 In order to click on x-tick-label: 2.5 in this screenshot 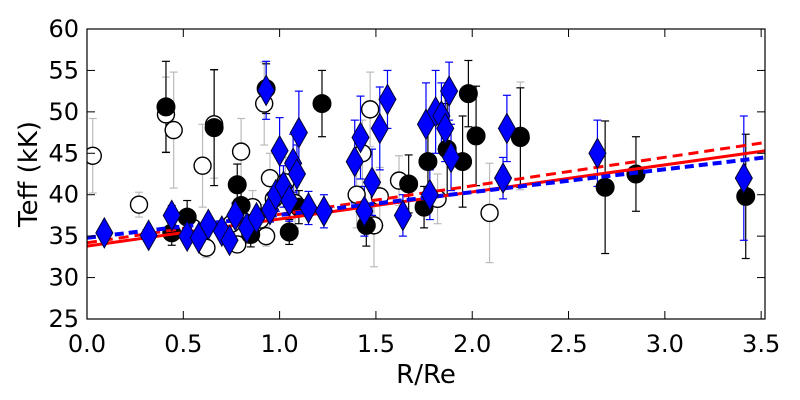, I will do `click(568, 344)`.